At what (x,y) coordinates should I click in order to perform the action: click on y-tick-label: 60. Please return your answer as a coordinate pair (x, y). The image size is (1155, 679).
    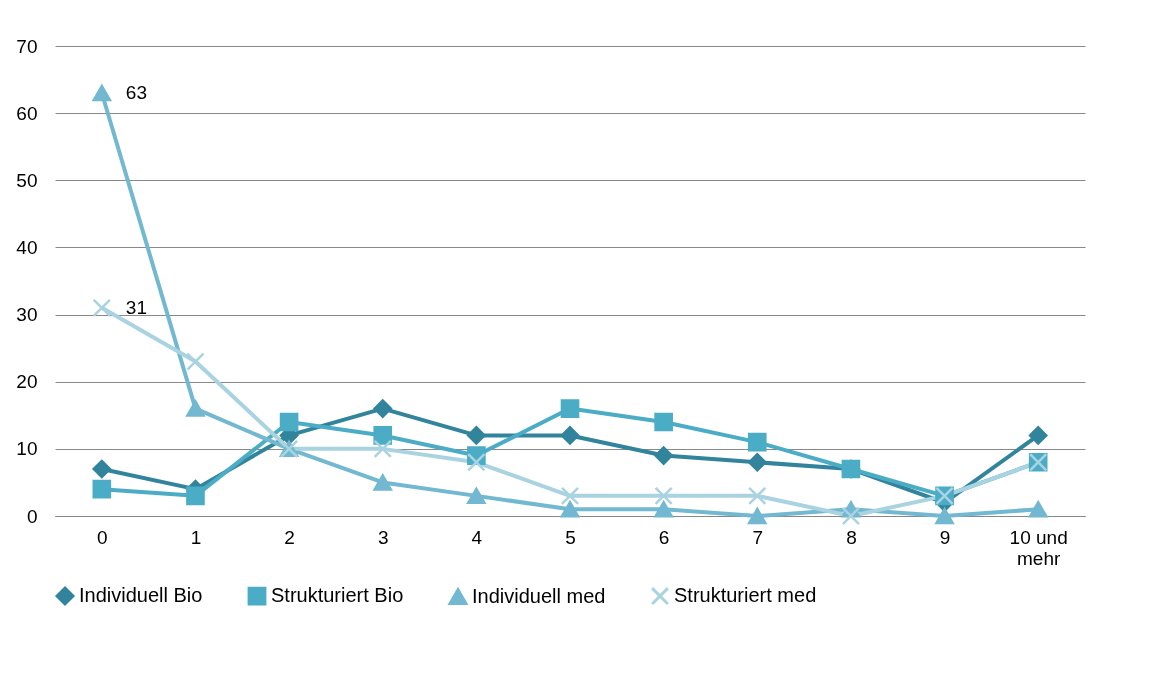
    Looking at the image, I should click on (27, 113).